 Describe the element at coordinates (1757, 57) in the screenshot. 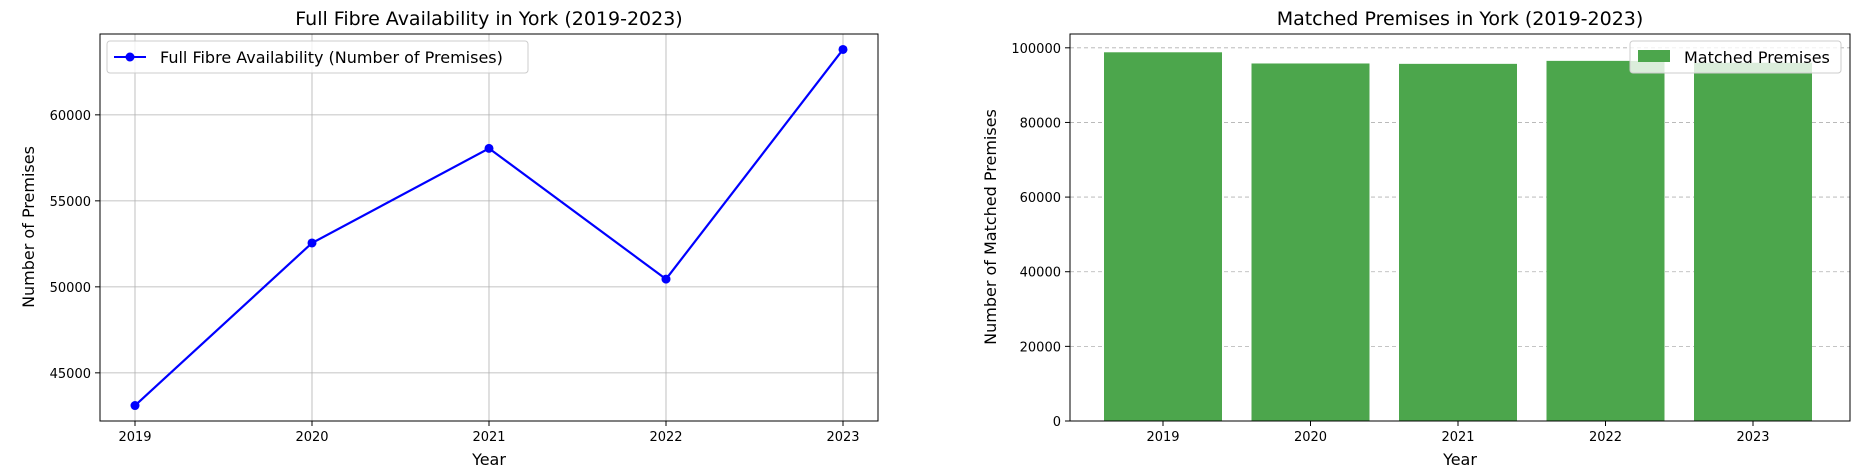

I see `legend-label: Matched Premises` at that location.